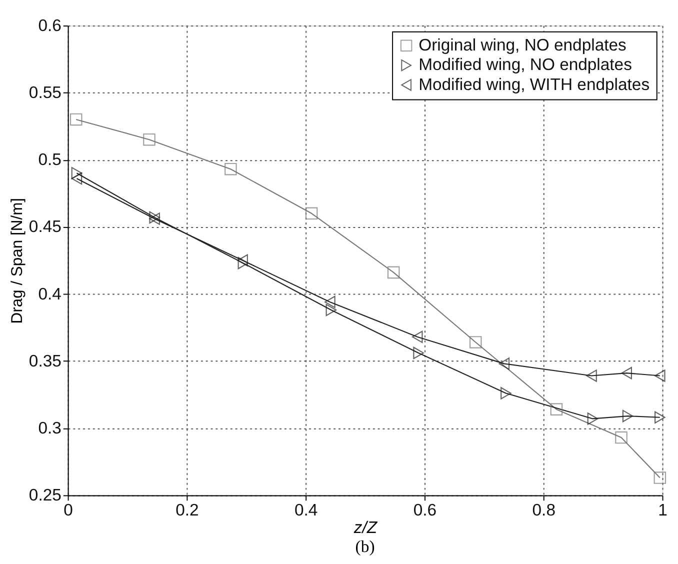 The image size is (678, 564). I want to click on legend-label: Modified wing, NO endplates, so click(525, 64).